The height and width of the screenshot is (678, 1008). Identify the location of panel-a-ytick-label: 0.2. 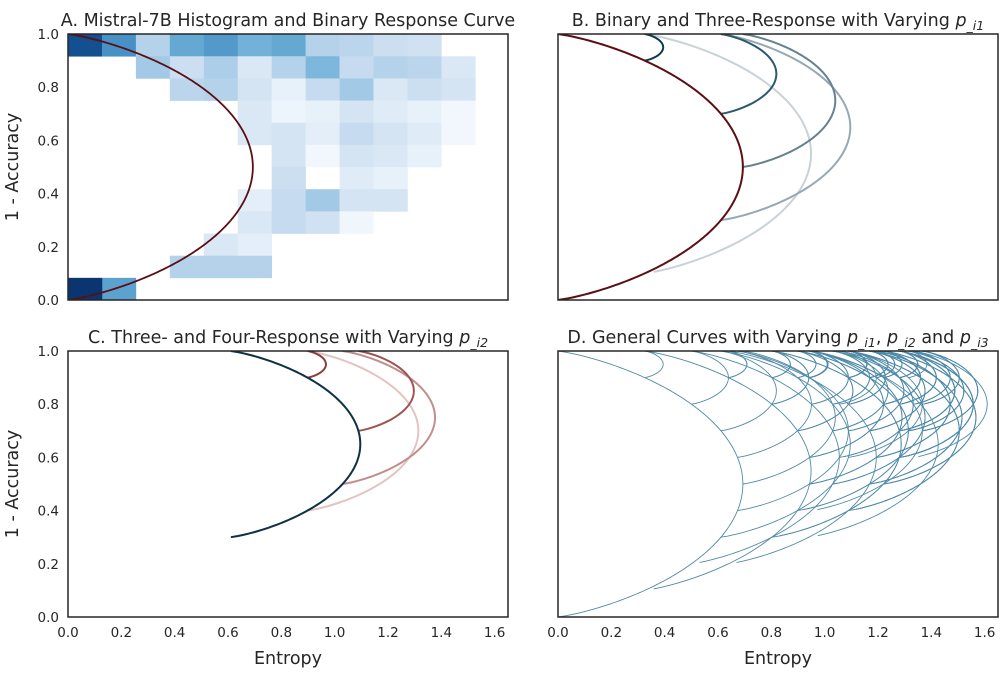
(48, 248).